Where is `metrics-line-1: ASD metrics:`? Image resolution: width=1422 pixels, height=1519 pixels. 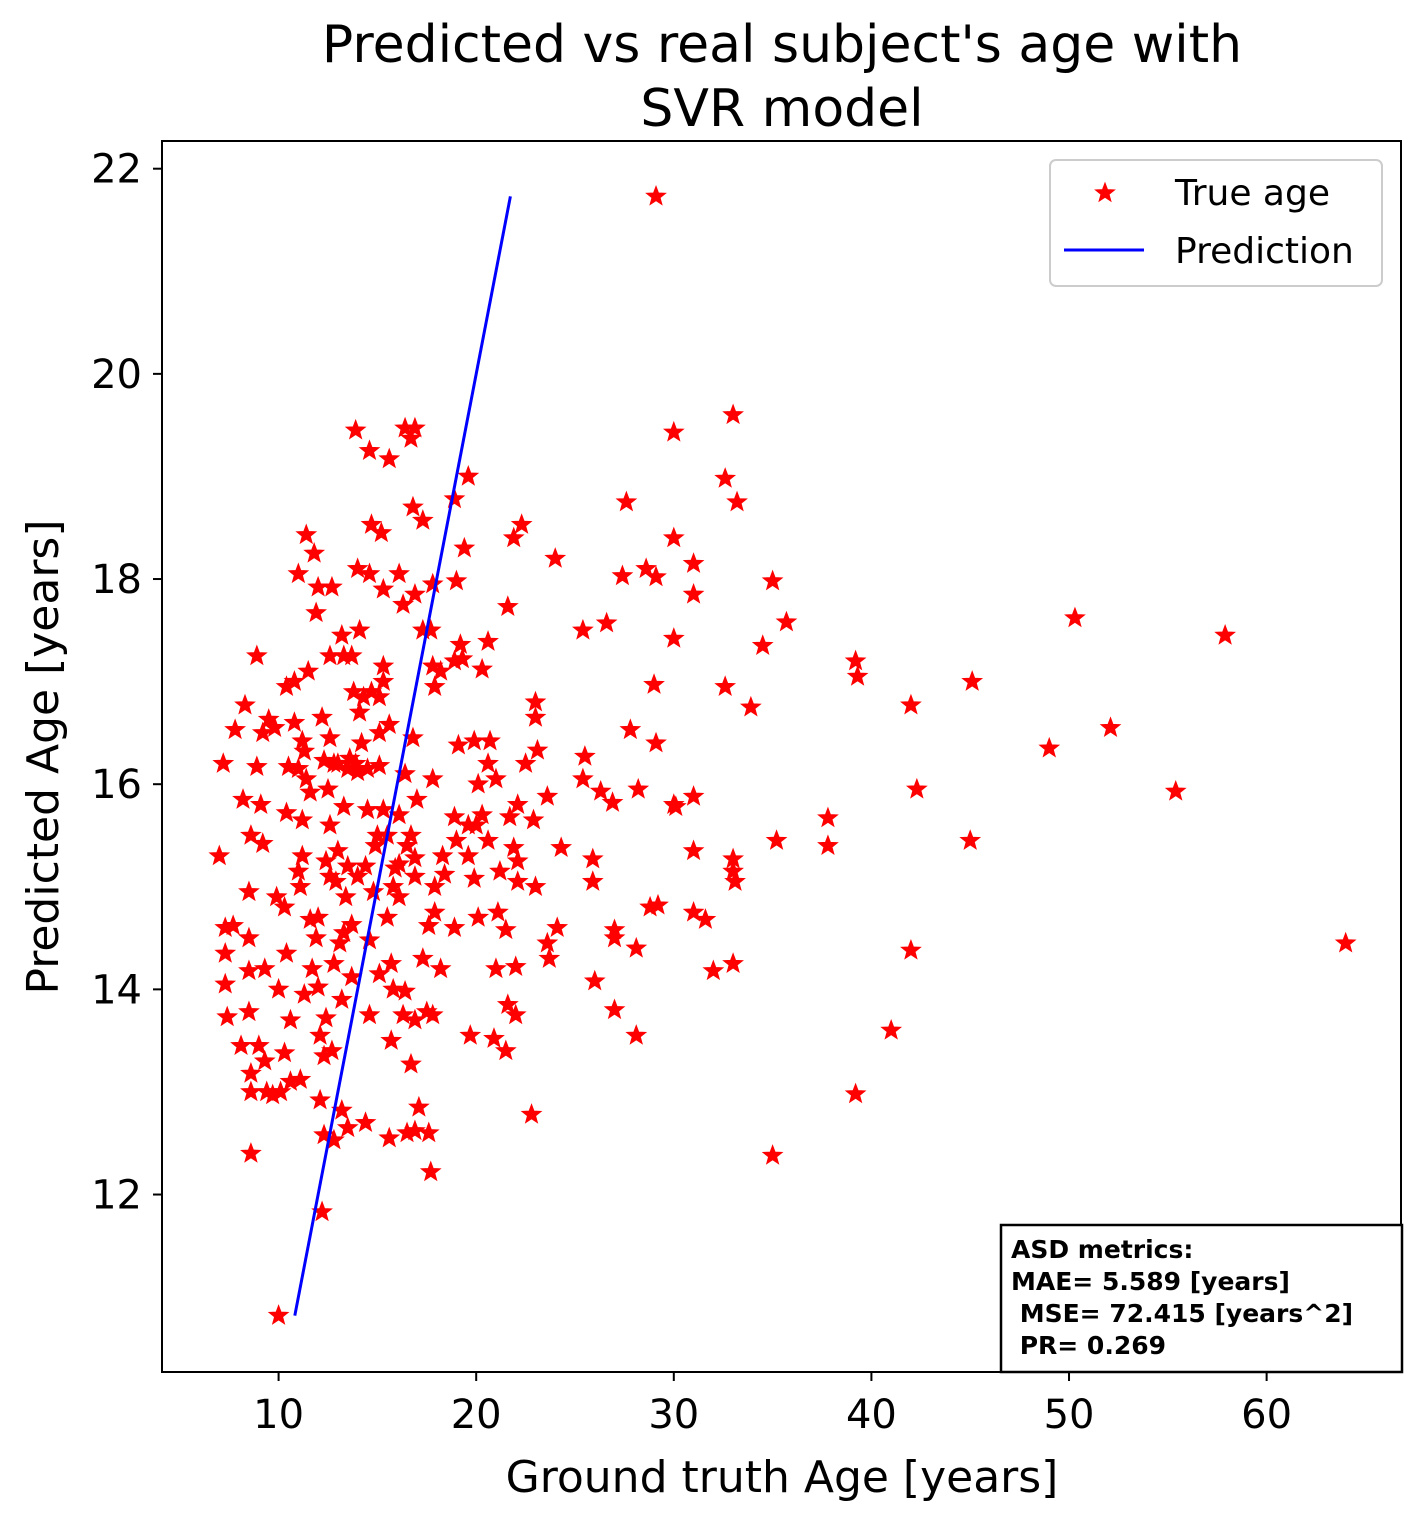 metrics-line-1: ASD metrics: is located at coordinates (1102, 1249).